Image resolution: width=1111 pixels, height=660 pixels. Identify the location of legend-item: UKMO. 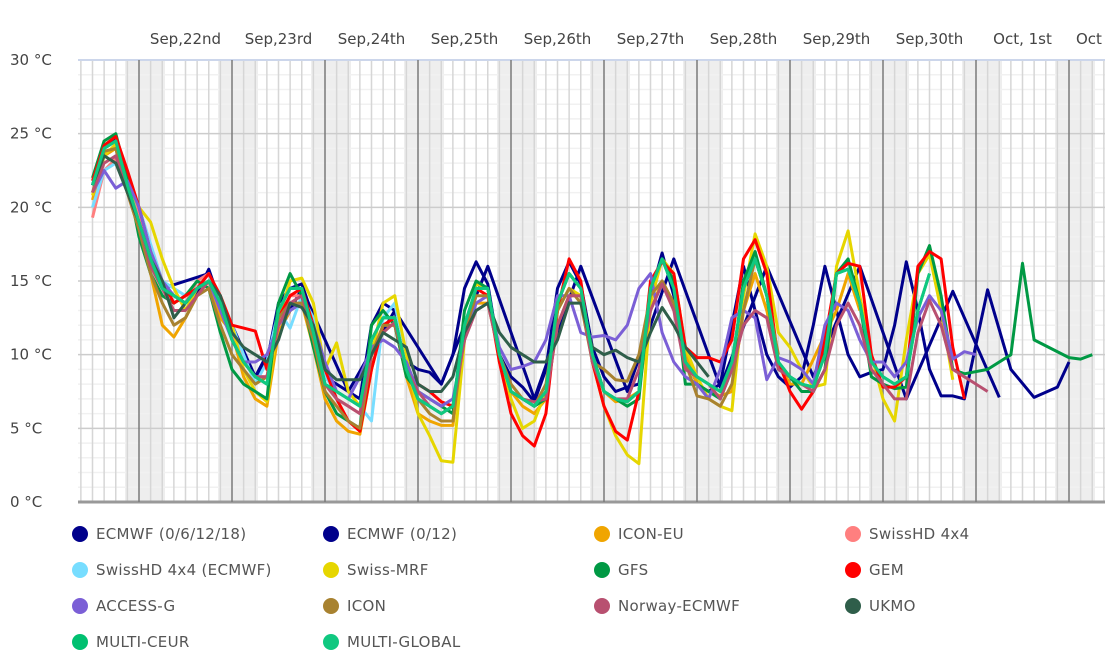
(880, 606).